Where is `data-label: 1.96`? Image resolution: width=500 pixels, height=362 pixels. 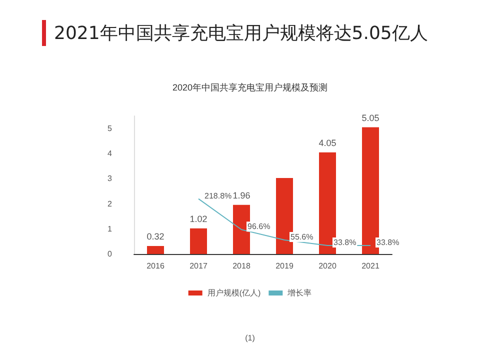 data-label: 1.96 is located at coordinates (241, 195).